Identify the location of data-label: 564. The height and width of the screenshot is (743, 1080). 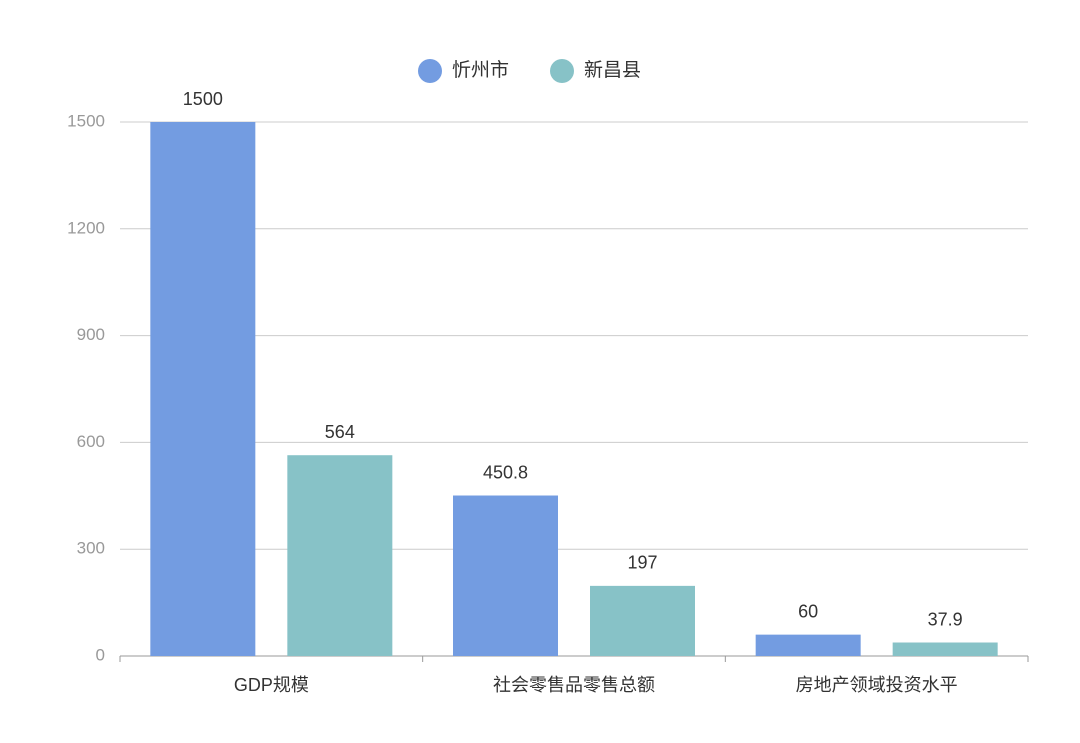
(340, 432).